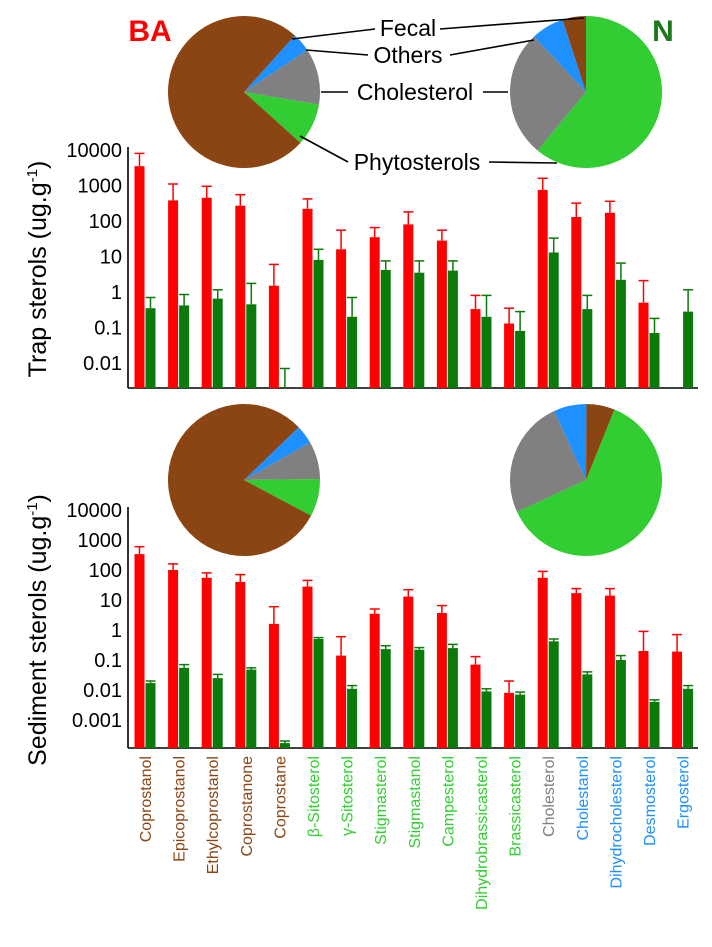 This screenshot has height=947, width=712. Describe the element at coordinates (217, 343) in the screenshot. I see `bar-n-ethylcoprostanol` at that location.